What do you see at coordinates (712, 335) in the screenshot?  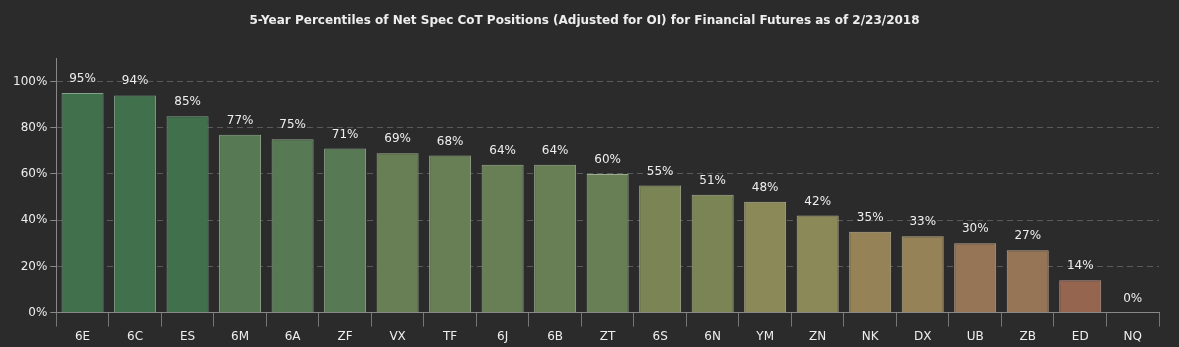 I see `x-tick-label: 6N` at bounding box center [712, 335].